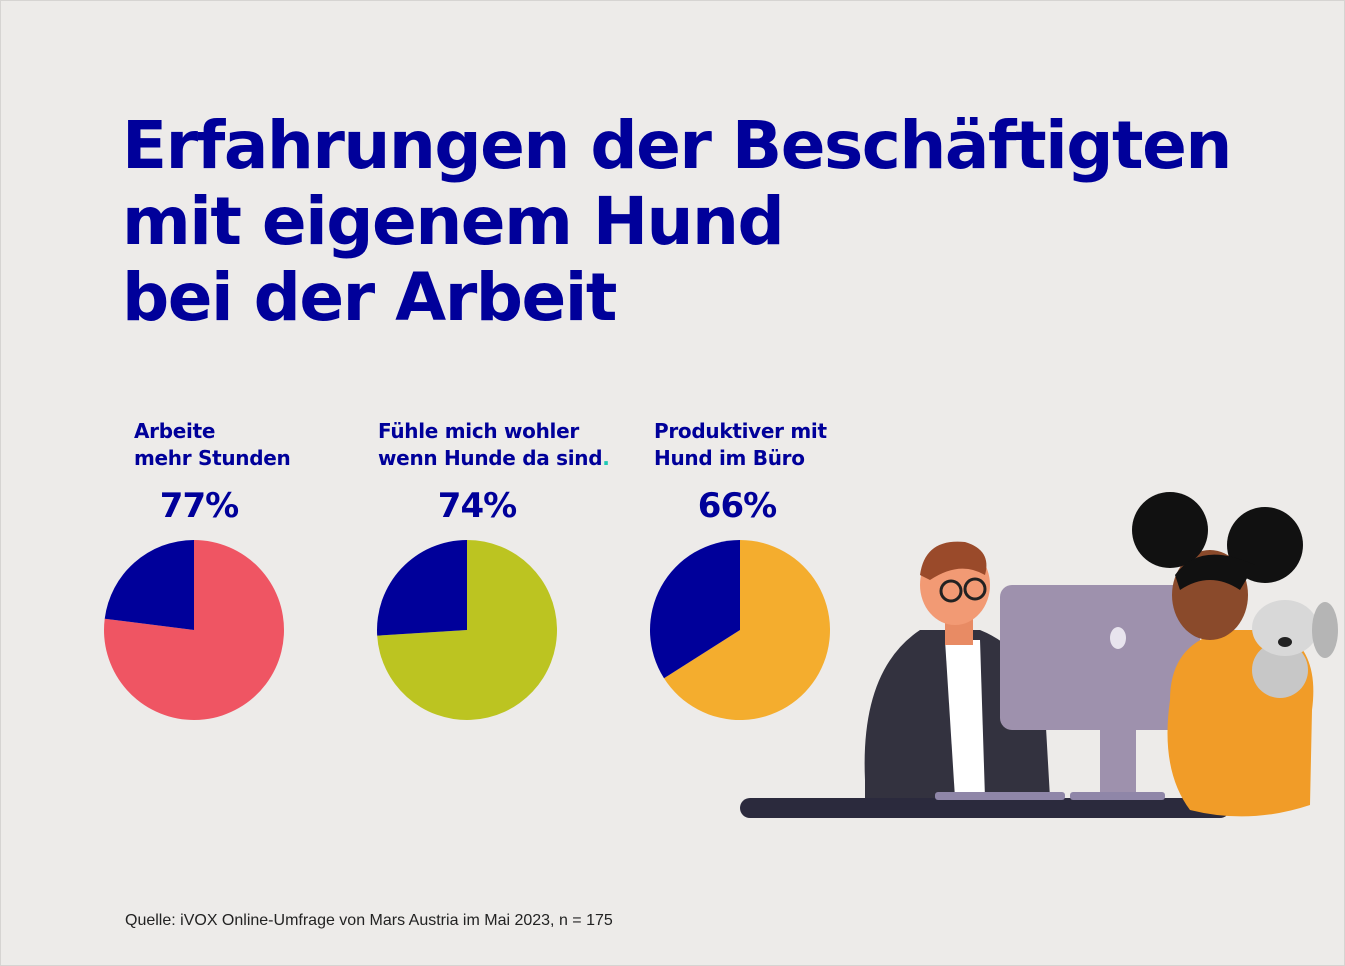 The image size is (1345, 966). I want to click on chart-label-3: Produktiver mit Hund im Büro, so click(740, 444).